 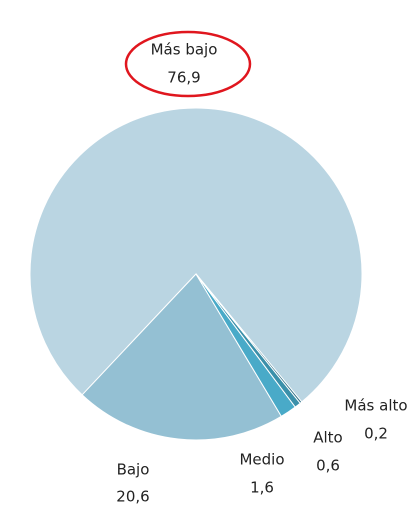 I want to click on slice-label: Más bajo, so click(x=184, y=50).